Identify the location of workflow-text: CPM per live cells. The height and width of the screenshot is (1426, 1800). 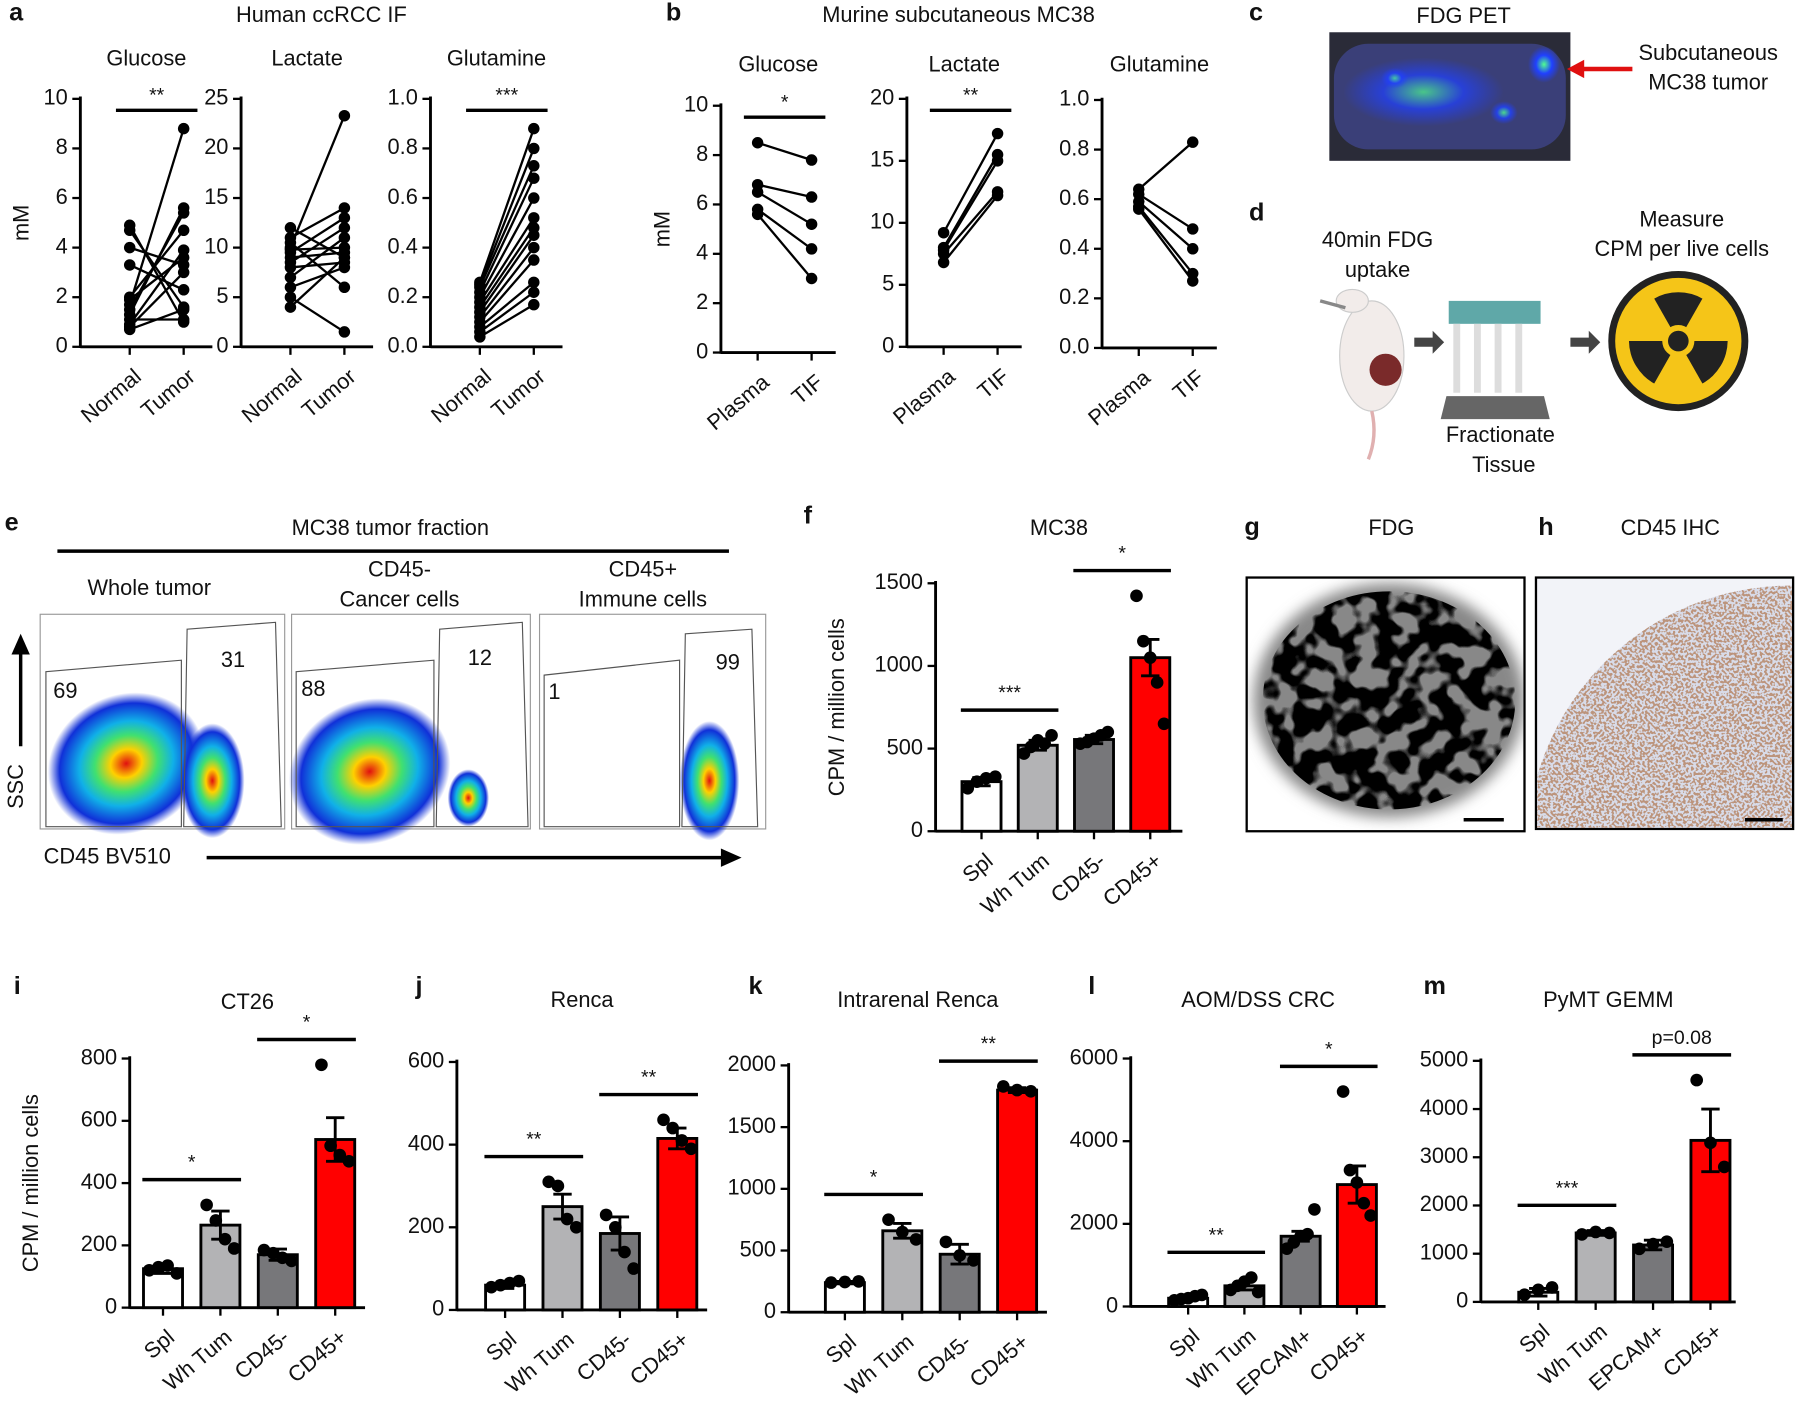
(1682, 248).